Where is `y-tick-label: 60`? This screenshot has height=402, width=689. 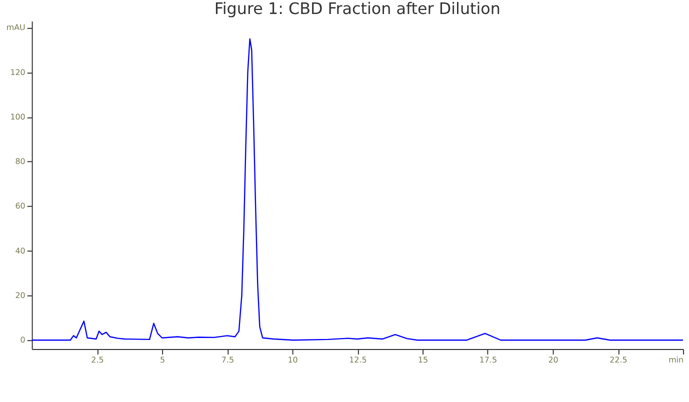
y-tick-label: 60 is located at coordinates (20, 206).